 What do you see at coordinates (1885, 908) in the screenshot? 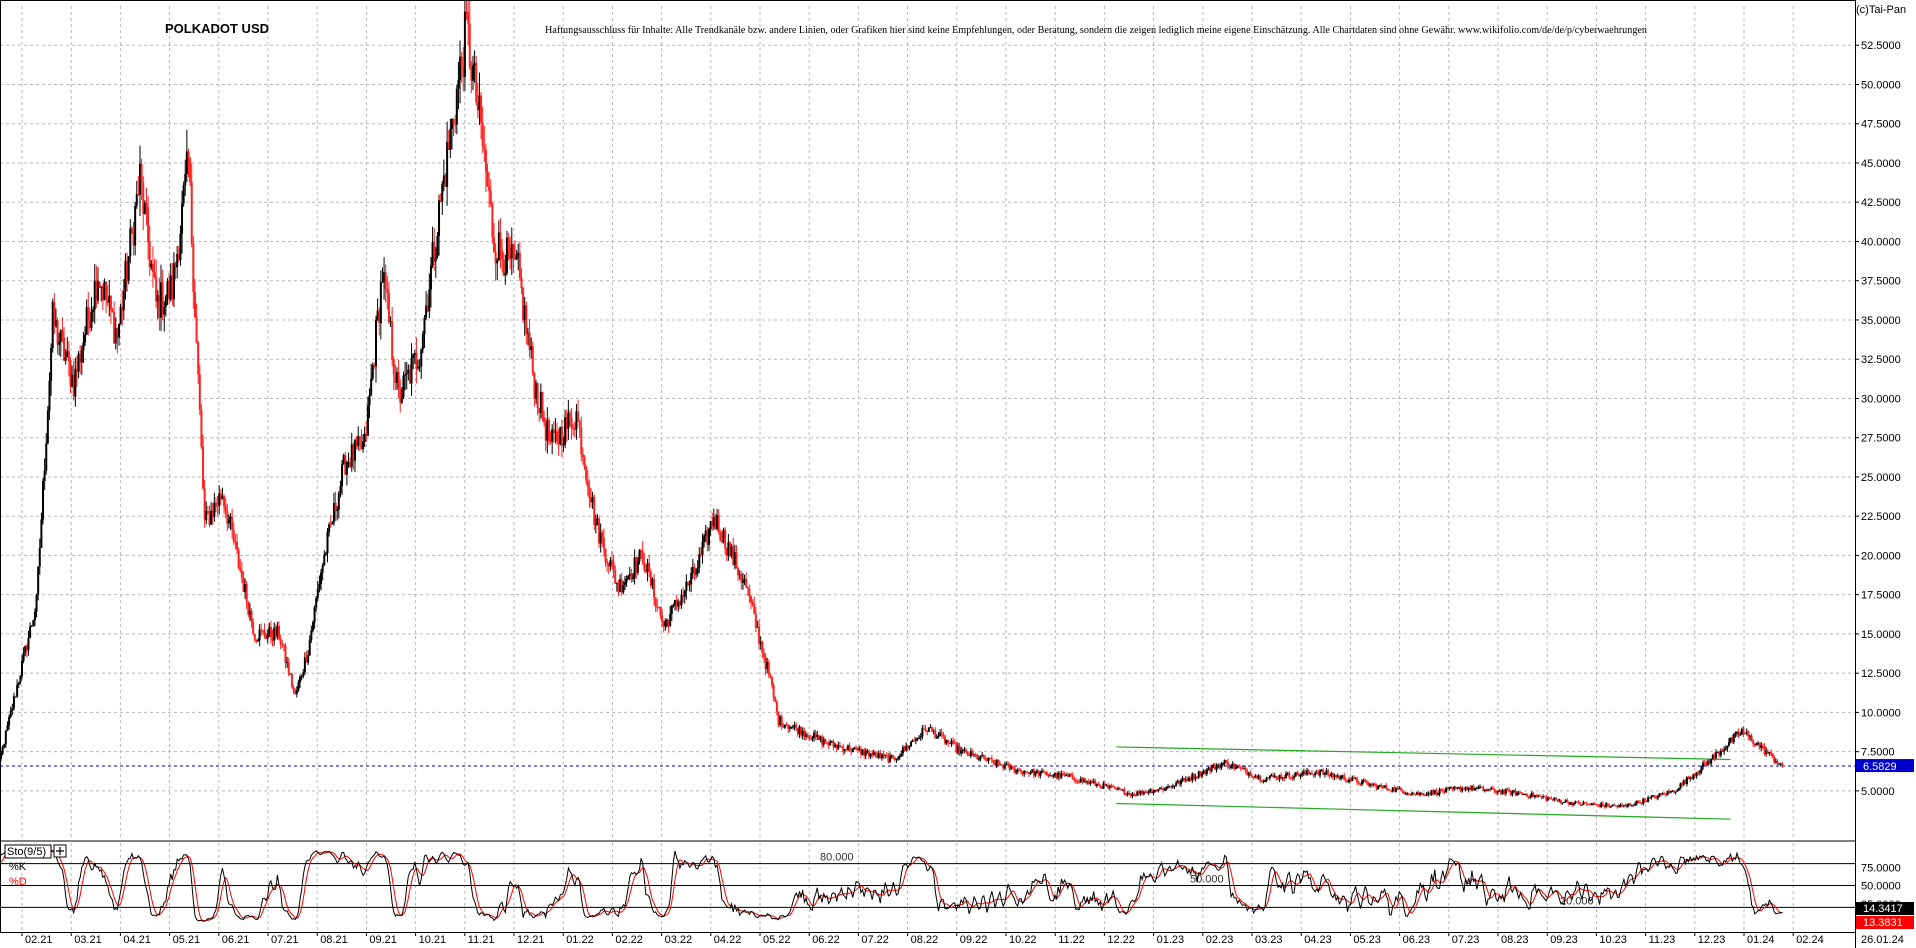
I see `sto-k-badge` at bounding box center [1885, 908].